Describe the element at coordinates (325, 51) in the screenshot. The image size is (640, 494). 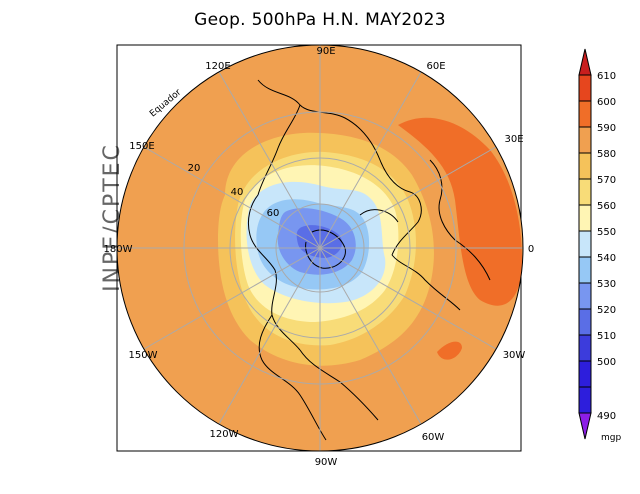
I see `lon-label-90e: 90E` at that location.